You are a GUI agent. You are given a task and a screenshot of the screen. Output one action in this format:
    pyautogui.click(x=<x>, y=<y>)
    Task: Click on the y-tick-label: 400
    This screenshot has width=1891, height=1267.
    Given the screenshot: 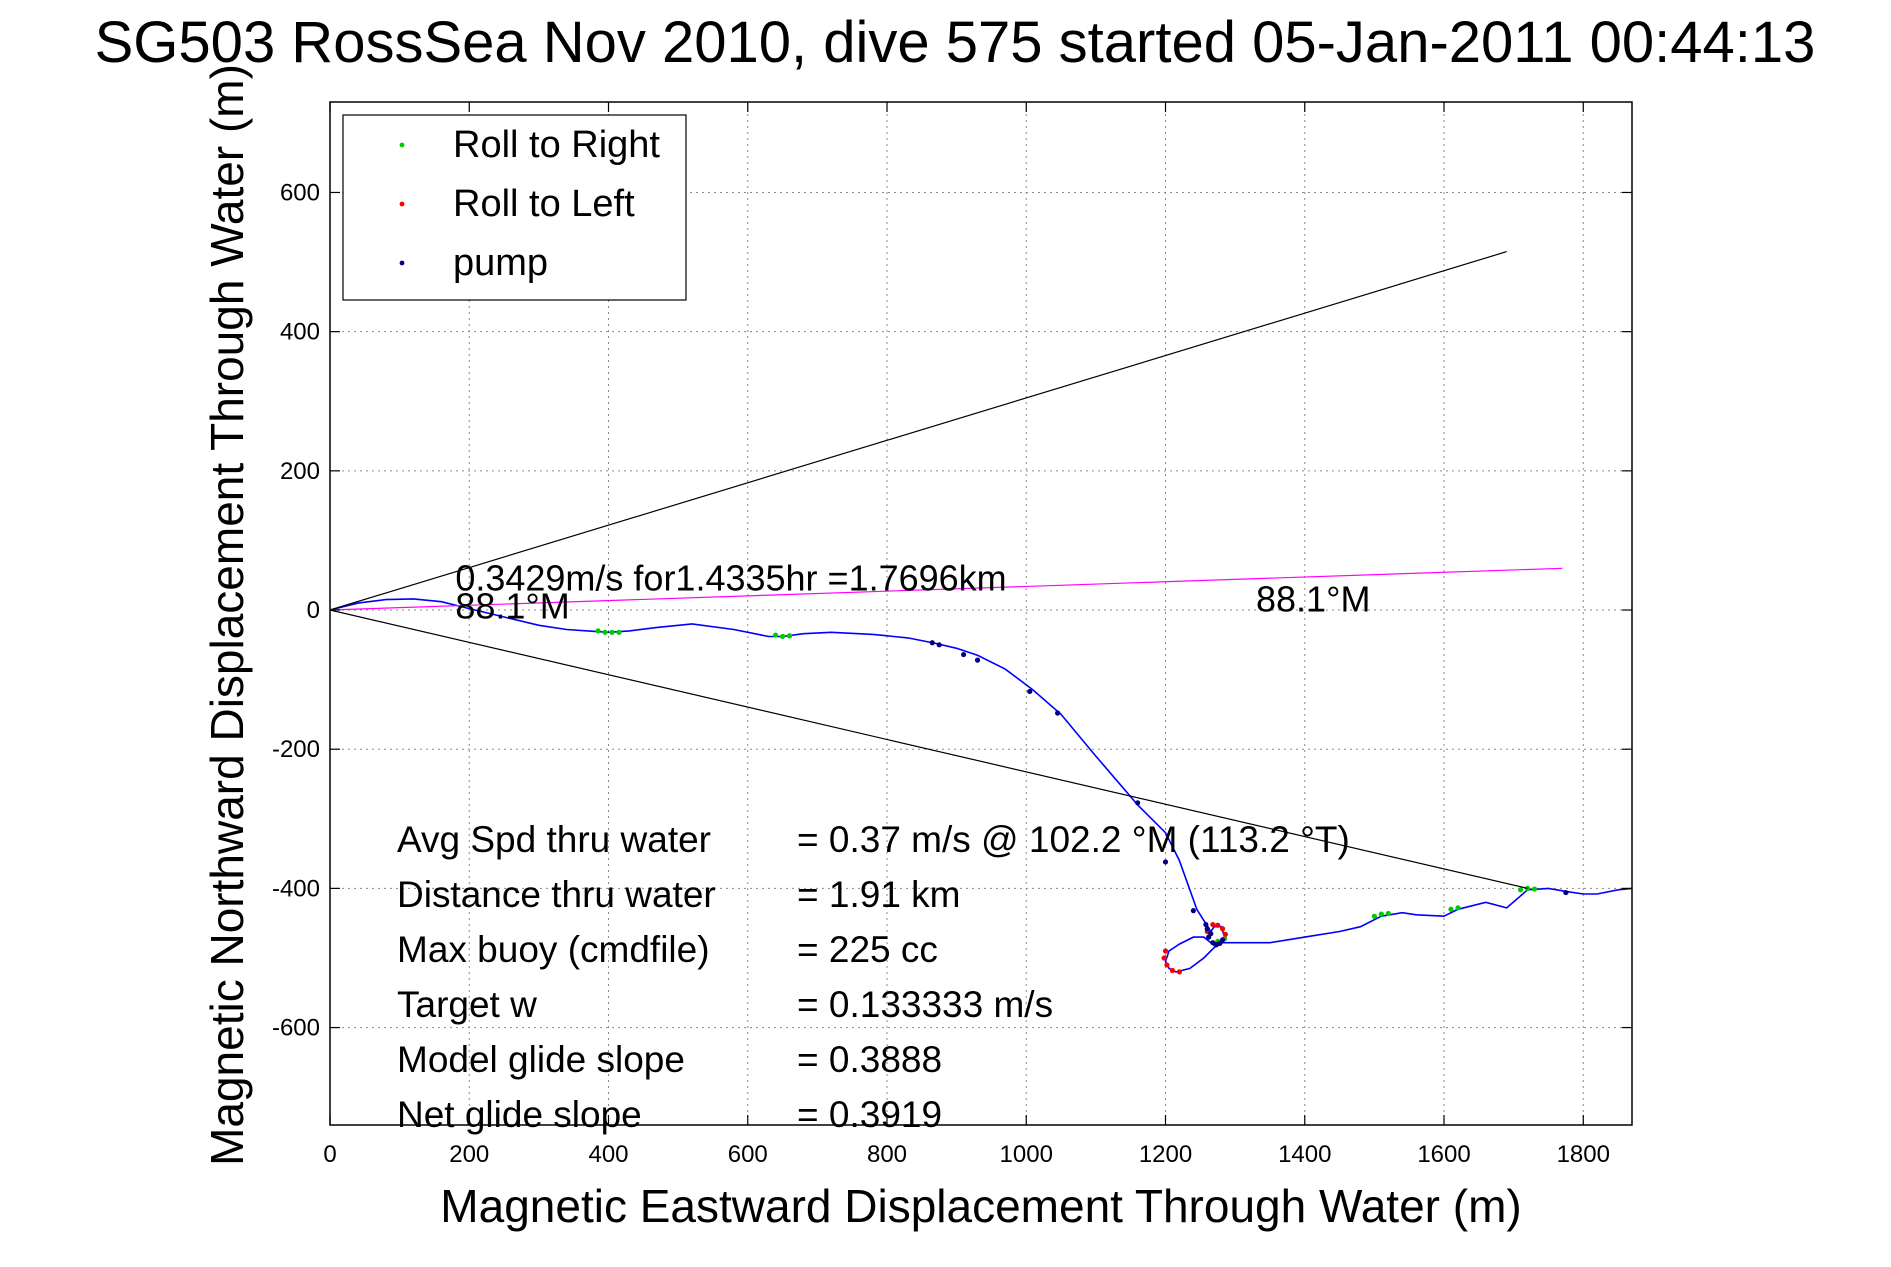 What is the action you would take?
    pyautogui.click(x=300, y=332)
    